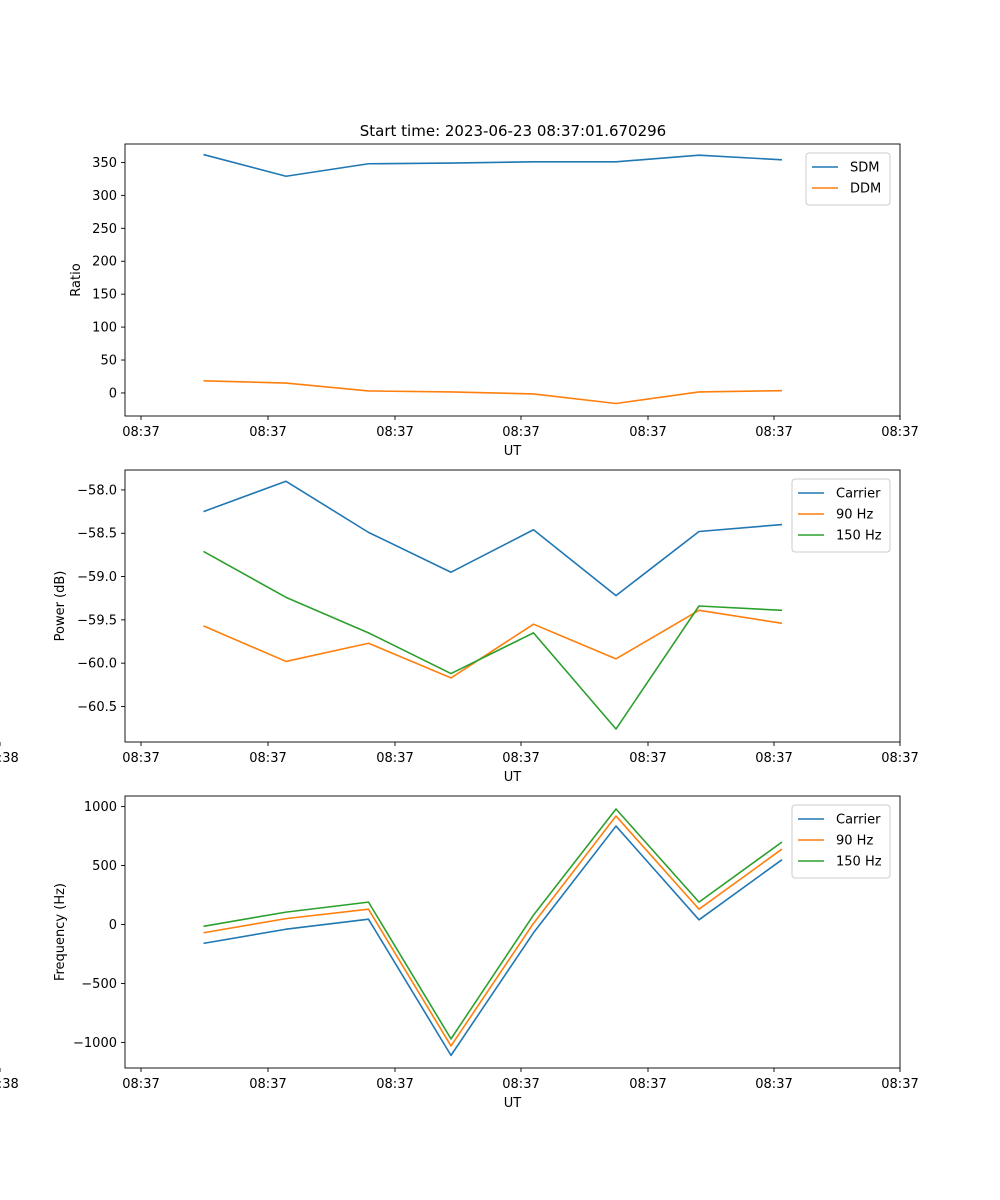  I want to click on series-line-sdm, so click(493, 165).